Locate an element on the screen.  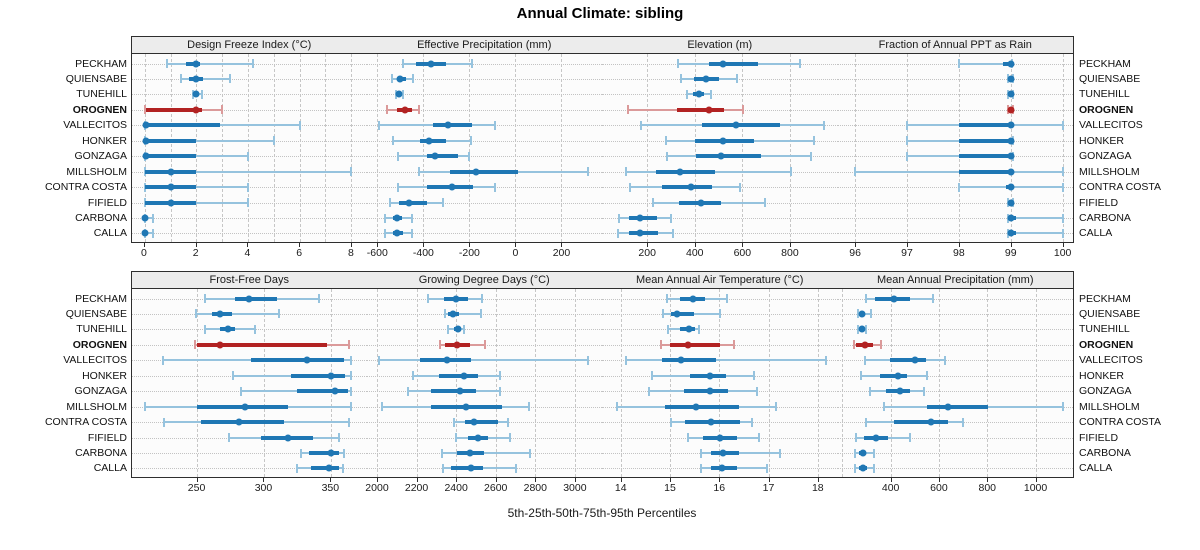
panel-body-mean-annual-precipitation-mm is located at coordinates (955, 383).